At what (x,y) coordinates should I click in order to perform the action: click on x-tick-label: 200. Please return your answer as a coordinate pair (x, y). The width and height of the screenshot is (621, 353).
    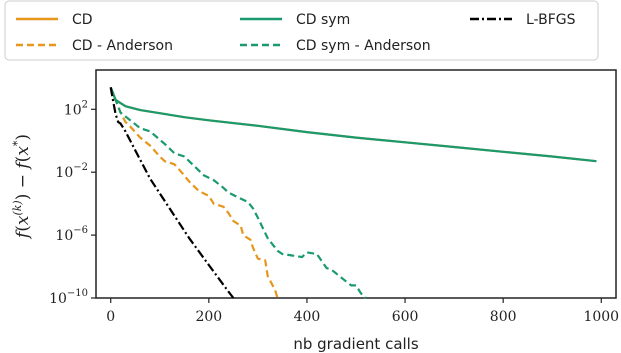
    Looking at the image, I should click on (208, 317).